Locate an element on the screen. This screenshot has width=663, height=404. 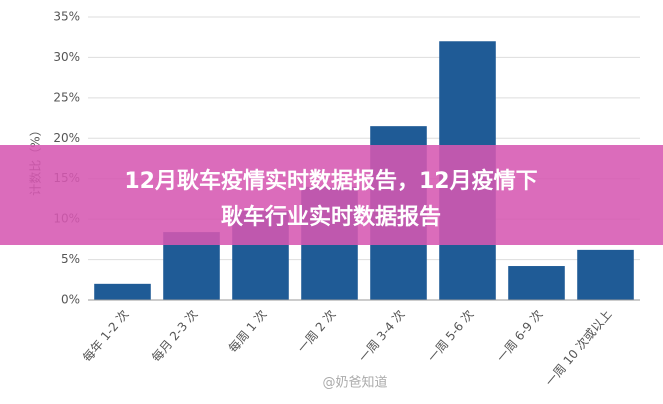
y-tick-label: 35% is located at coordinates (66, 17).